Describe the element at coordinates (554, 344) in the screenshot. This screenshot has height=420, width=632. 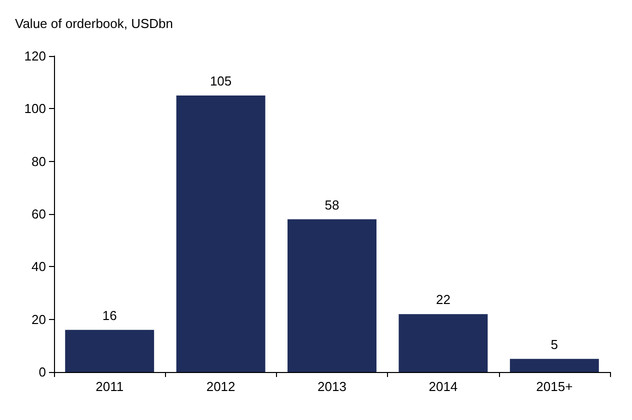
I see `data-label: 5` at that location.